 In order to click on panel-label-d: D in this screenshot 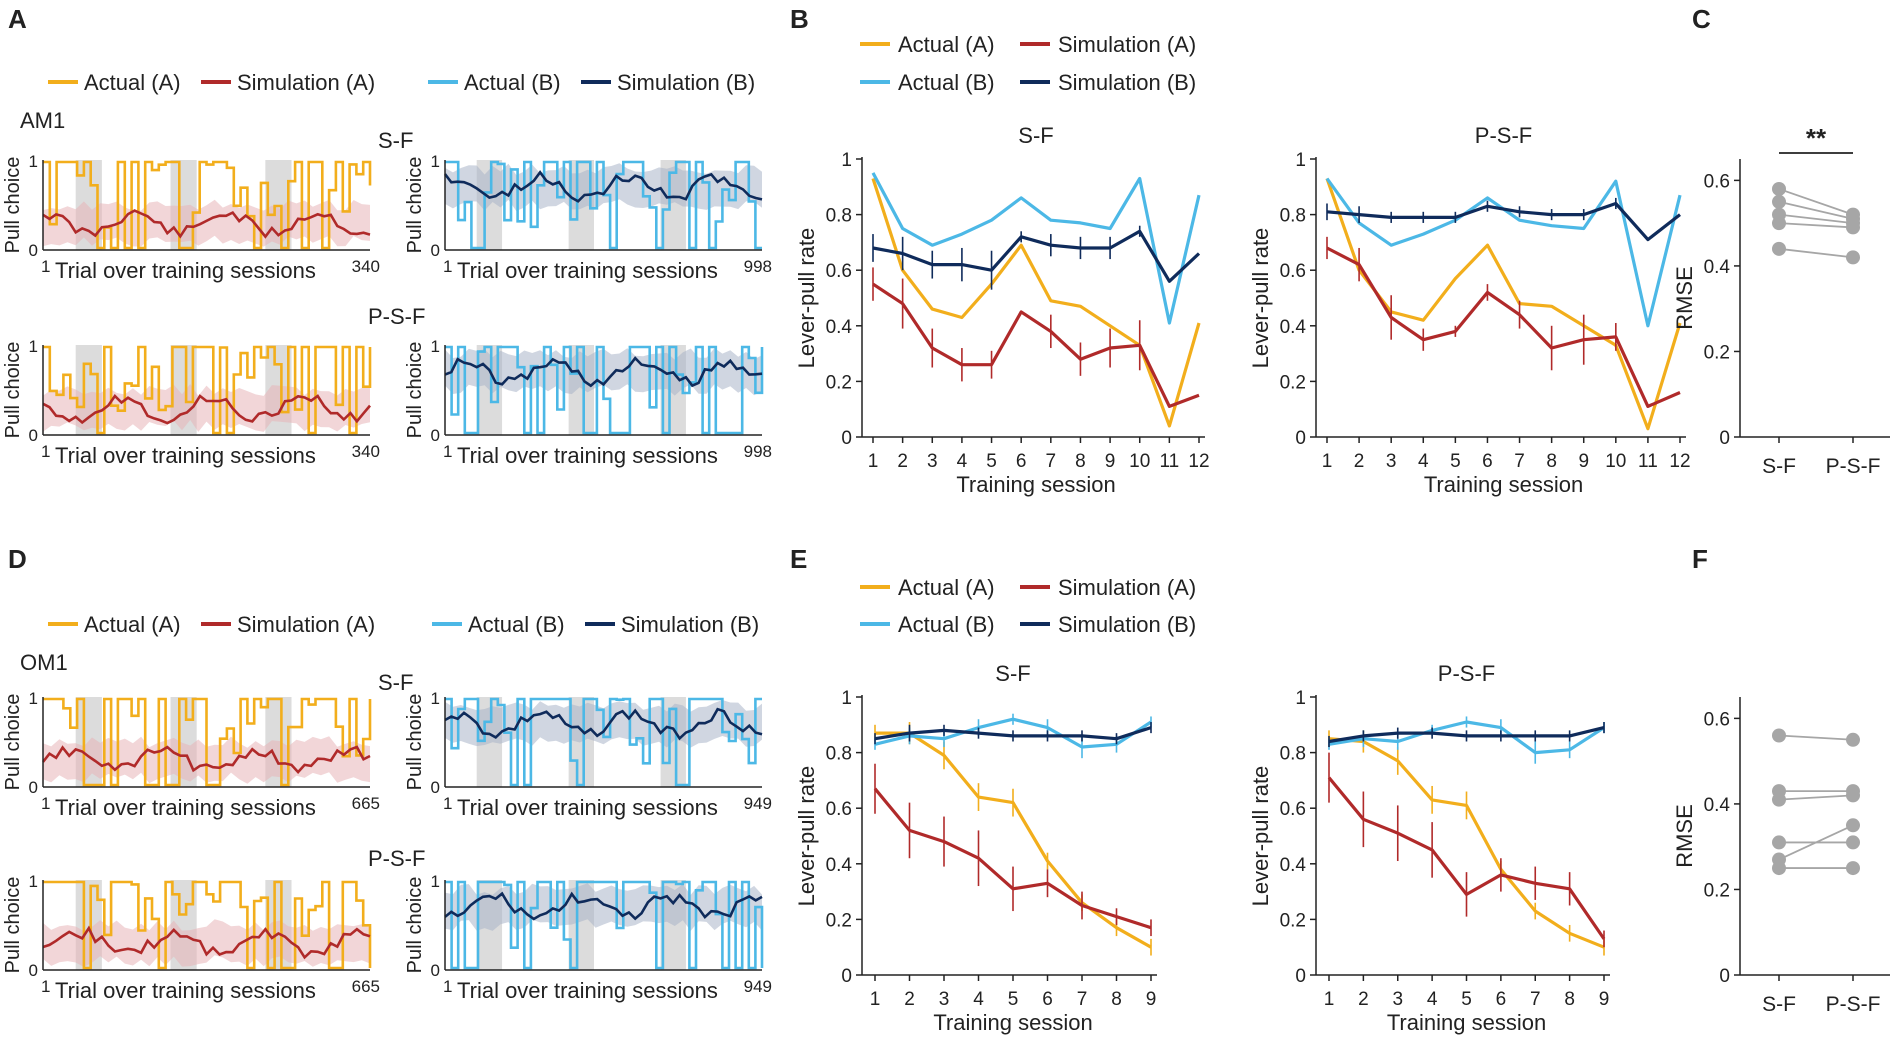, I will do `click(17, 559)`.